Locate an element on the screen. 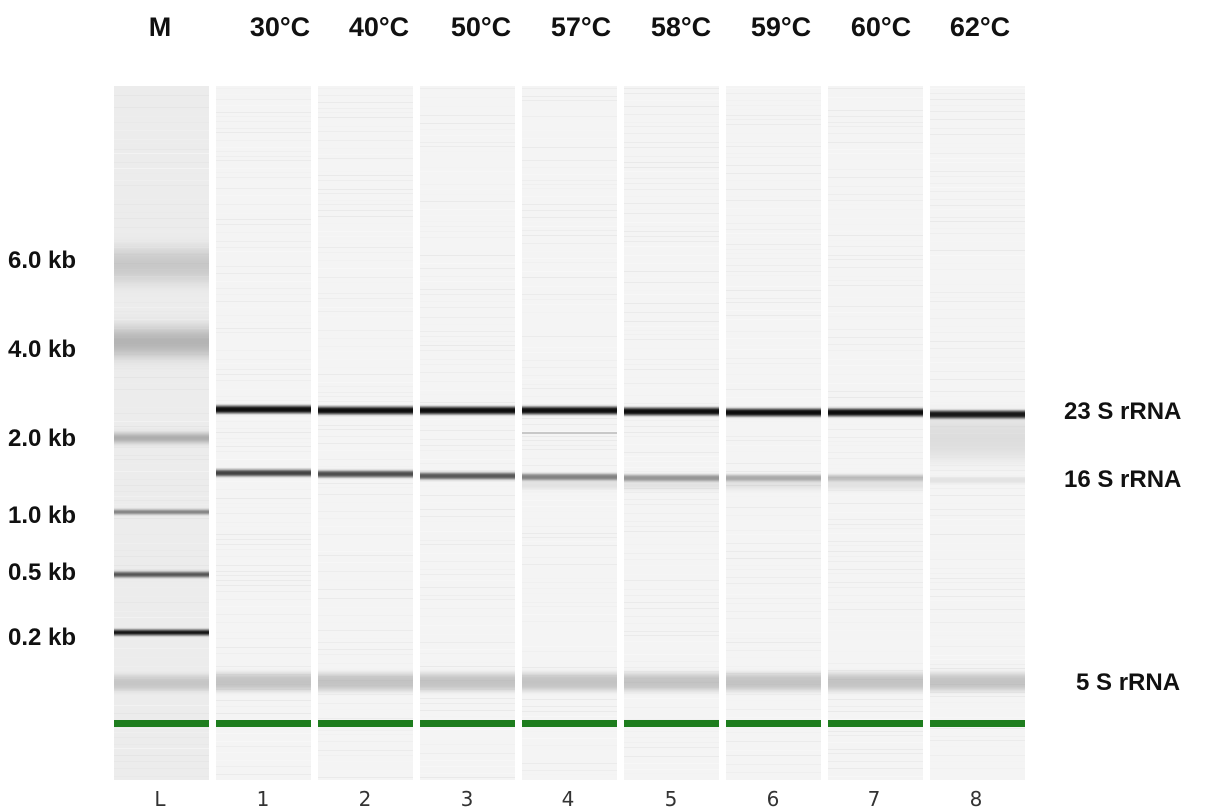 This screenshot has height=810, width=1214. lane-header-2: 40°C is located at coordinates (379, 27).